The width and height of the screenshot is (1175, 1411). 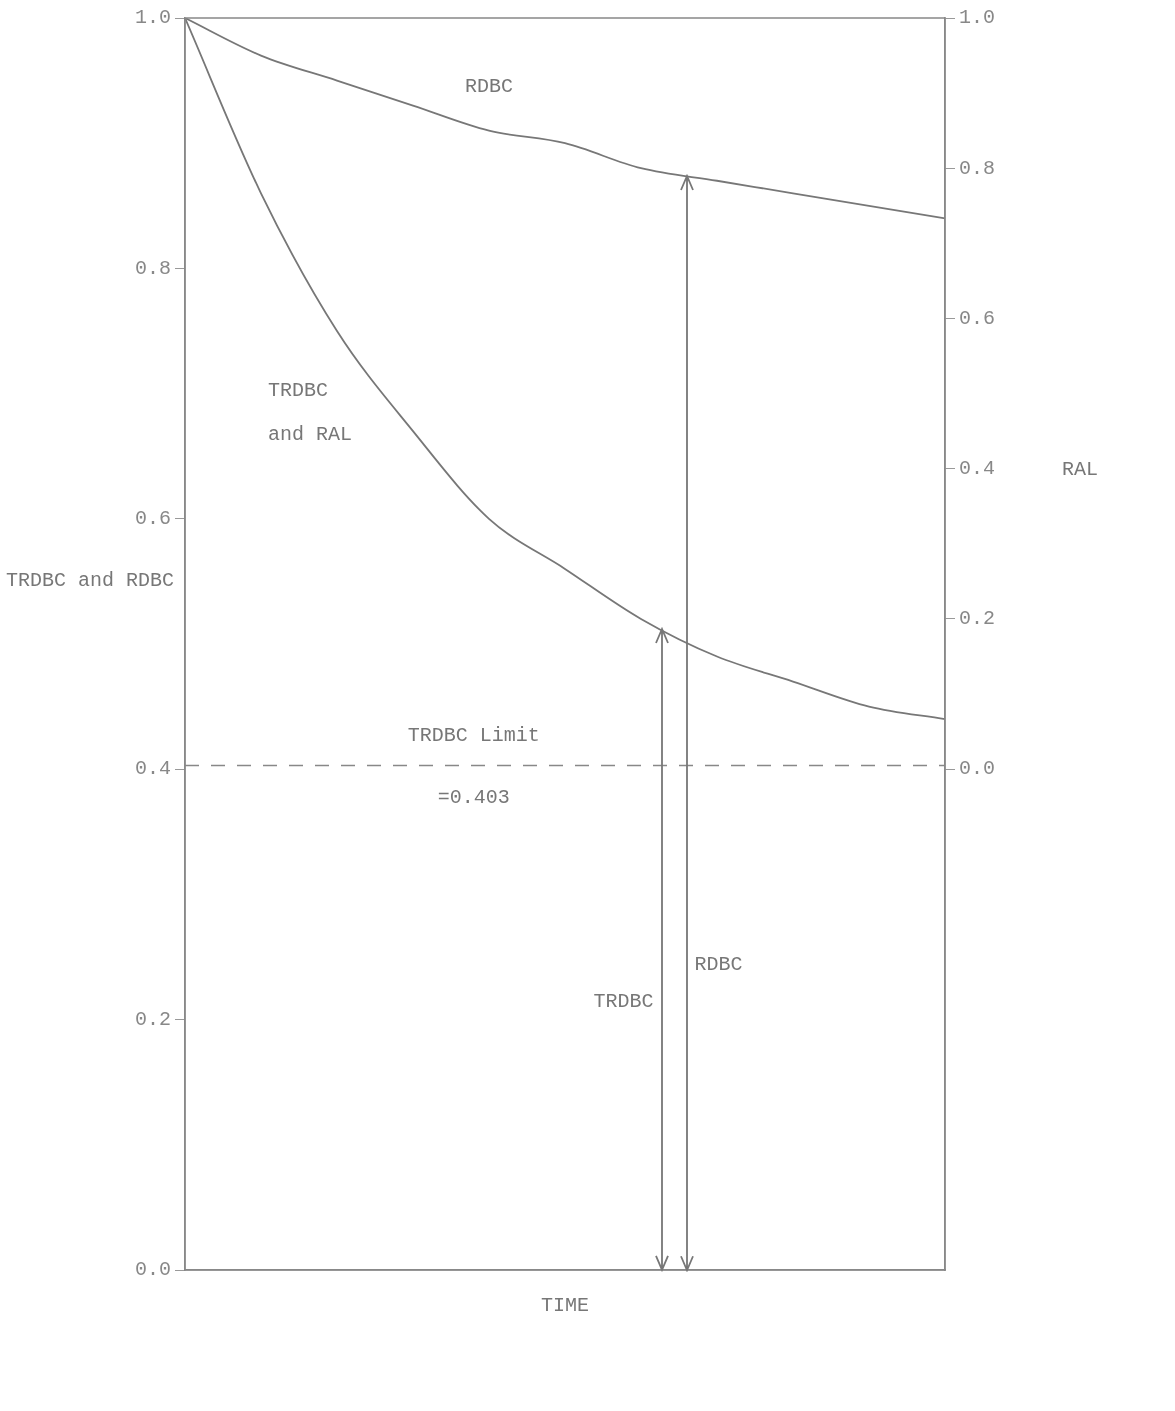 I want to click on y-axis-title: TRDBC and RDBC, so click(x=90, y=581).